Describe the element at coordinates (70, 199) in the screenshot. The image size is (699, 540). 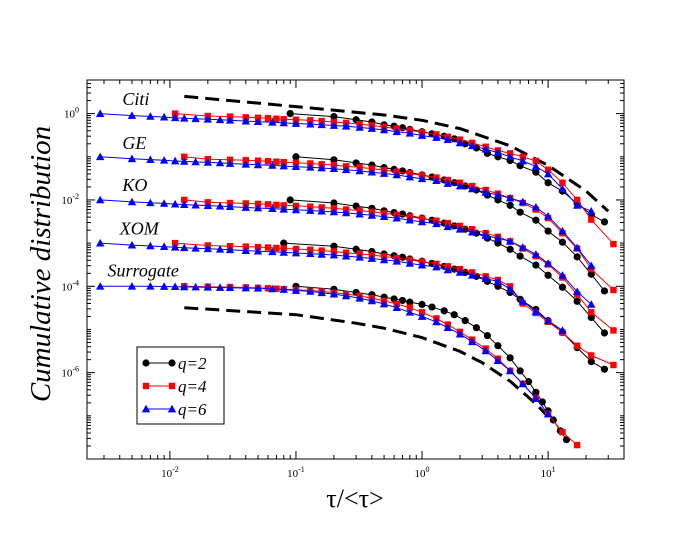
I see `y-tick-label: 10⁻²` at that location.